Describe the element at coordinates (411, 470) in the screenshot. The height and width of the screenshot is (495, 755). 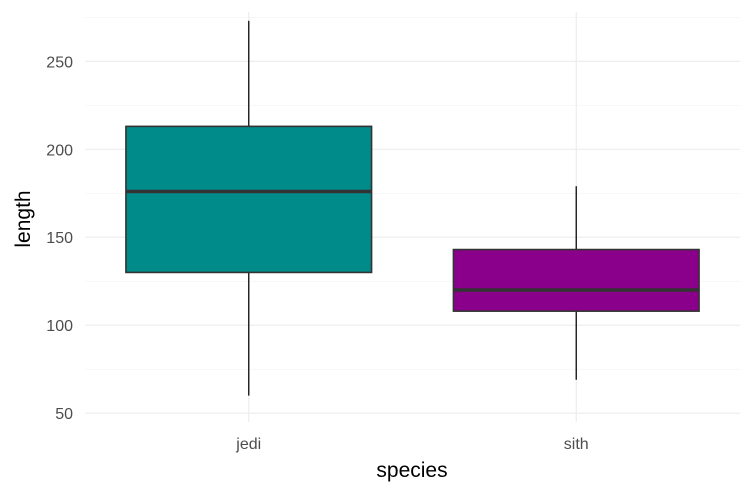
I see `x-axis-title: species` at that location.